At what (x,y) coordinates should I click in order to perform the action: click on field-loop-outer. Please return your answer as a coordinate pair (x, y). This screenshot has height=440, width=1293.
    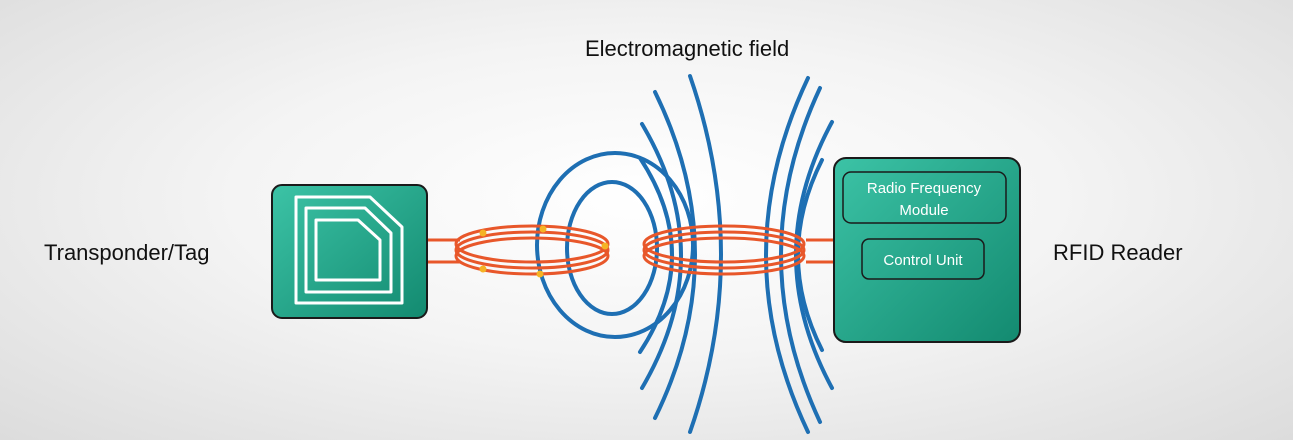
    Looking at the image, I should click on (615, 245).